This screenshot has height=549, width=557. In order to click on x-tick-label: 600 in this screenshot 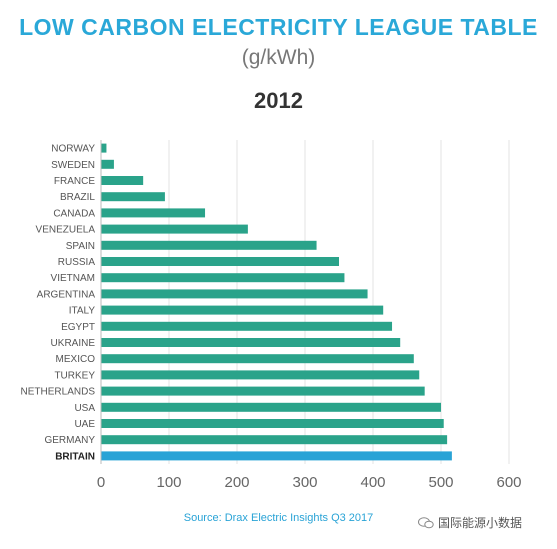, I will do `click(508, 482)`.